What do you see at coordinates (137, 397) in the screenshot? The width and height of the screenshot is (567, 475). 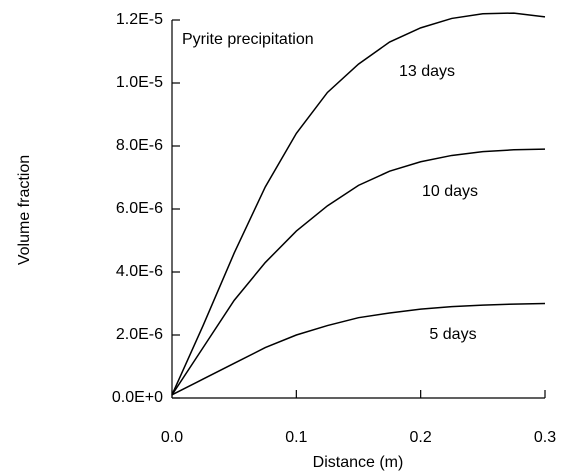 I see `y-tick-label: 0.0E+0` at bounding box center [137, 397].